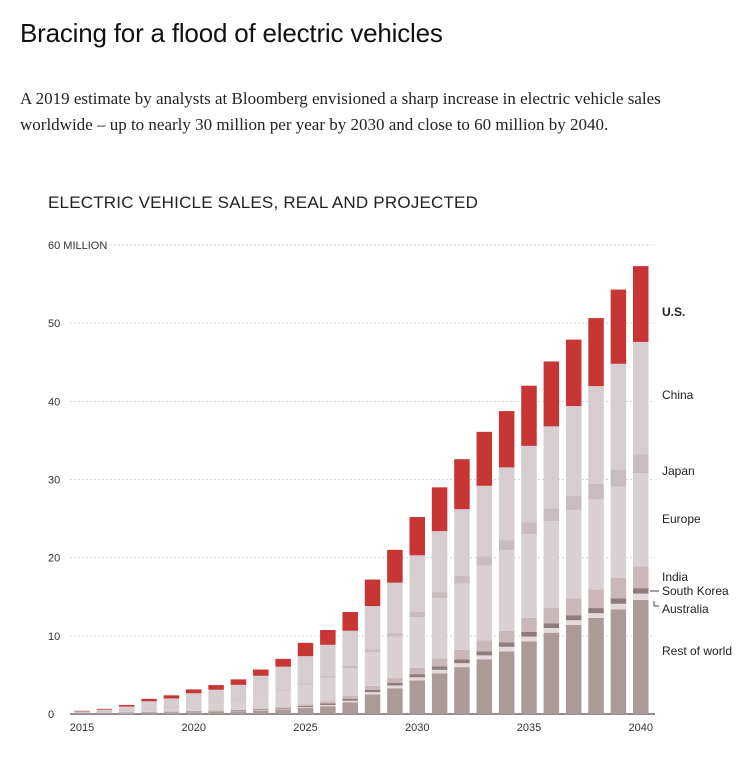 This screenshot has width=745, height=761. I want to click on bar-stack-2028, so click(372, 646).